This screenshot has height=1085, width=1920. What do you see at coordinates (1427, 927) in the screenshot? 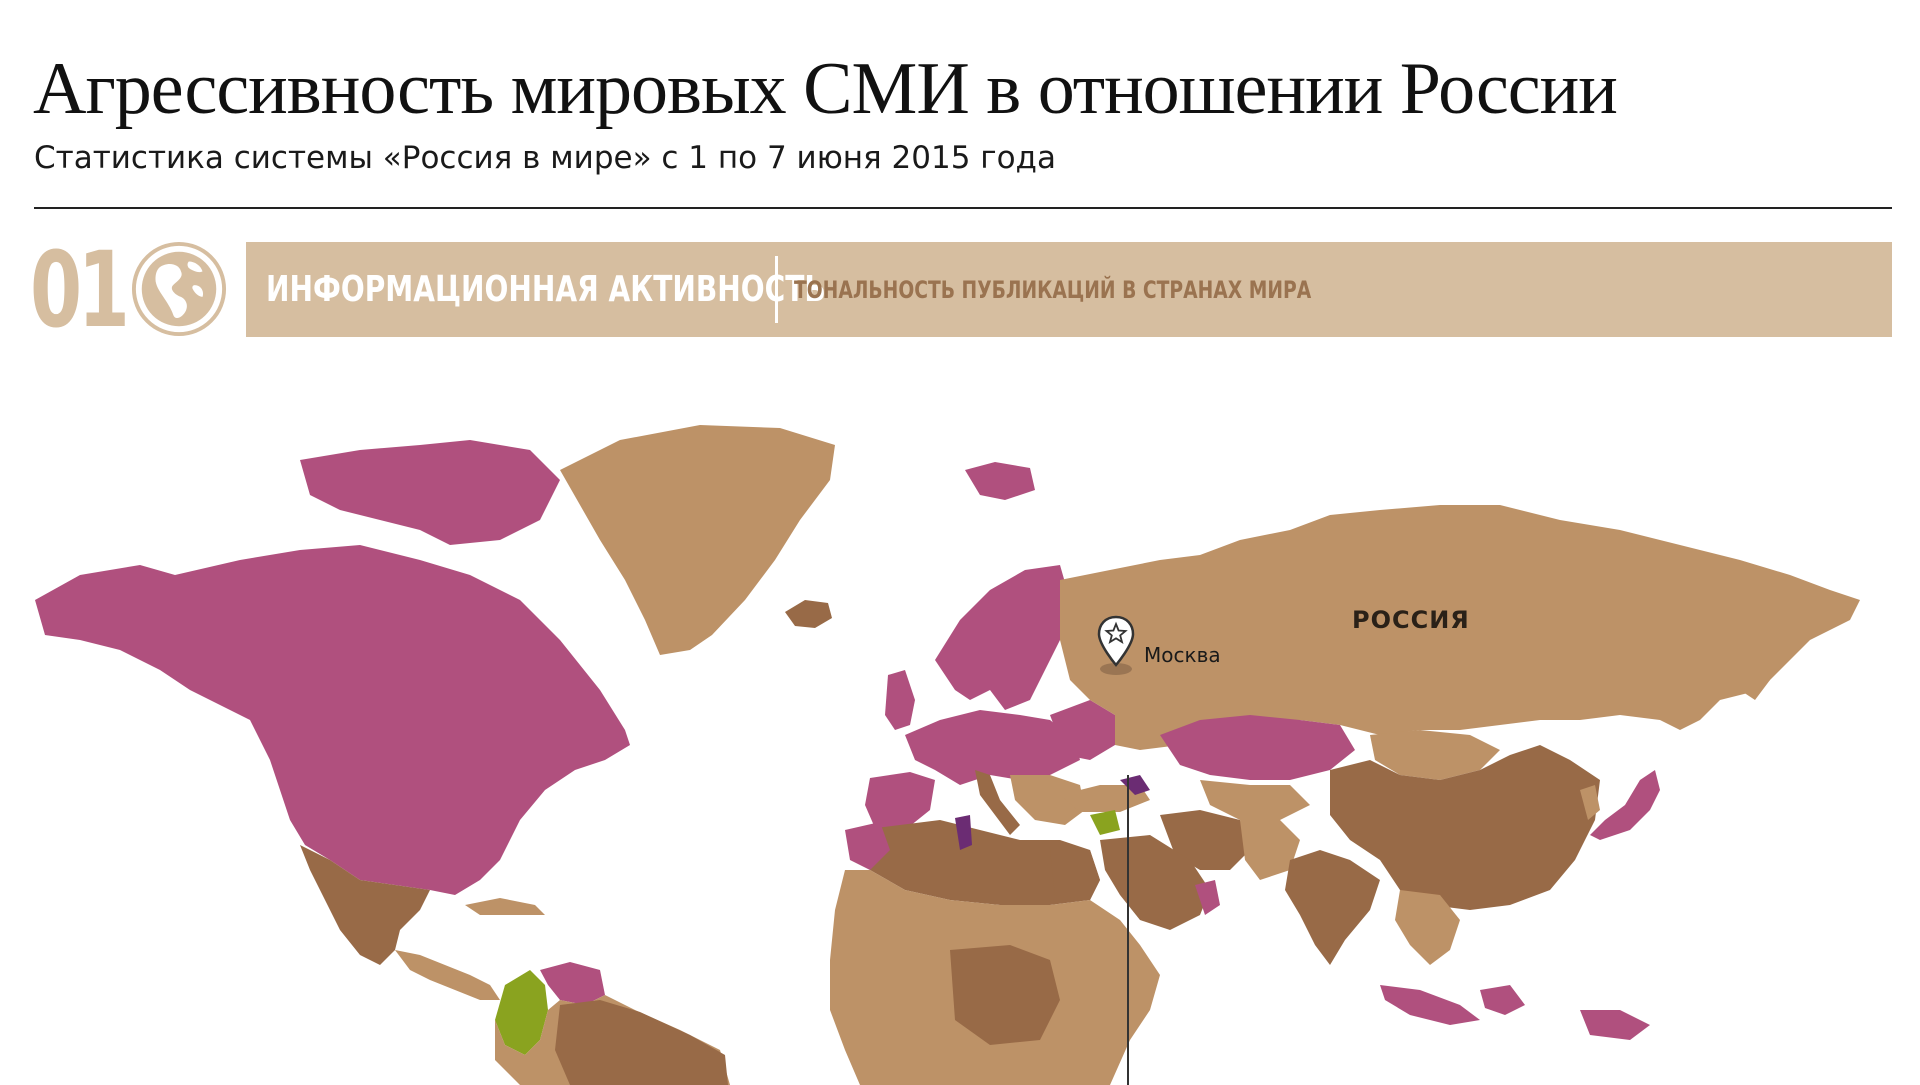
I see `country-se-asia` at bounding box center [1427, 927].